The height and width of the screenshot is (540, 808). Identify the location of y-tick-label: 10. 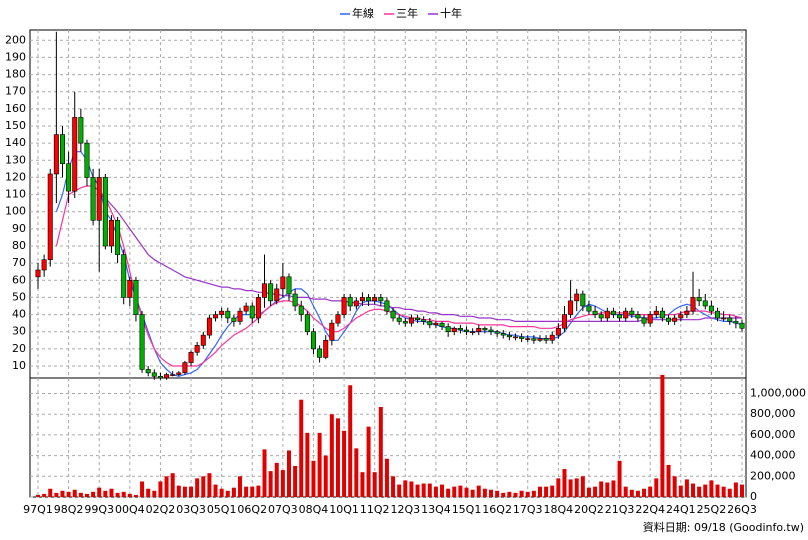
(19, 365).